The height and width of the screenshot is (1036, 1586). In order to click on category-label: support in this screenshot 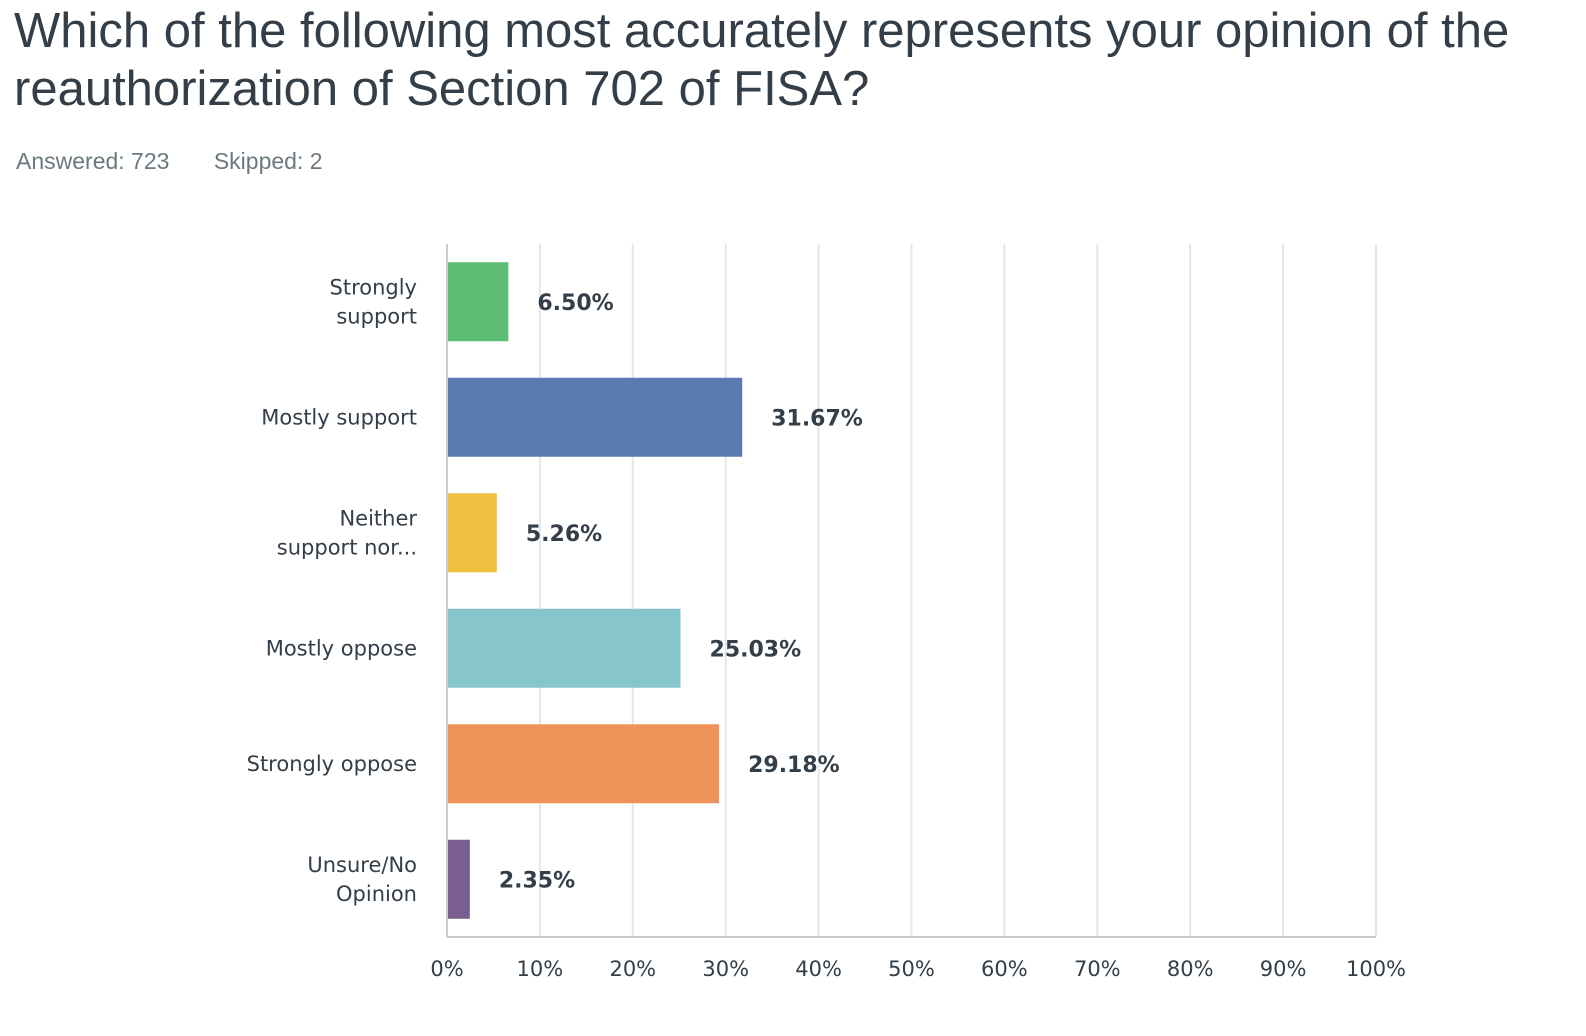, I will do `click(376, 316)`.